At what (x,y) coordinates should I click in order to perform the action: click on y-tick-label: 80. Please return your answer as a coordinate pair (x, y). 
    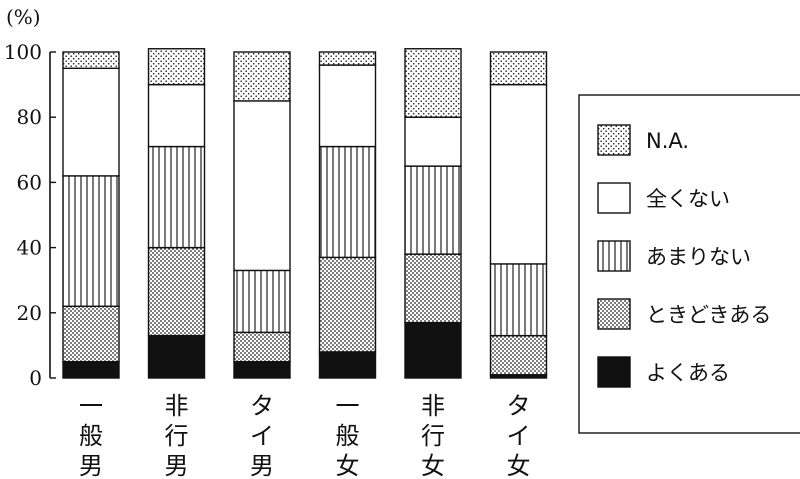
    Looking at the image, I should click on (29, 117).